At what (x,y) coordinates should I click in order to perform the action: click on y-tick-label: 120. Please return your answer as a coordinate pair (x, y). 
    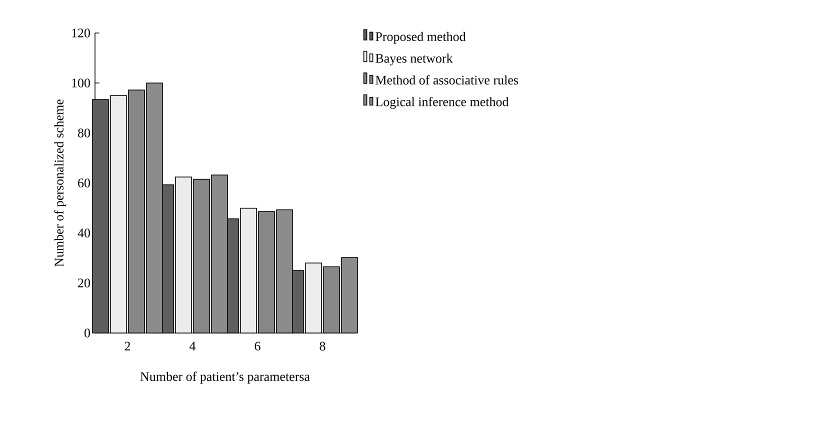
    Looking at the image, I should click on (81, 33).